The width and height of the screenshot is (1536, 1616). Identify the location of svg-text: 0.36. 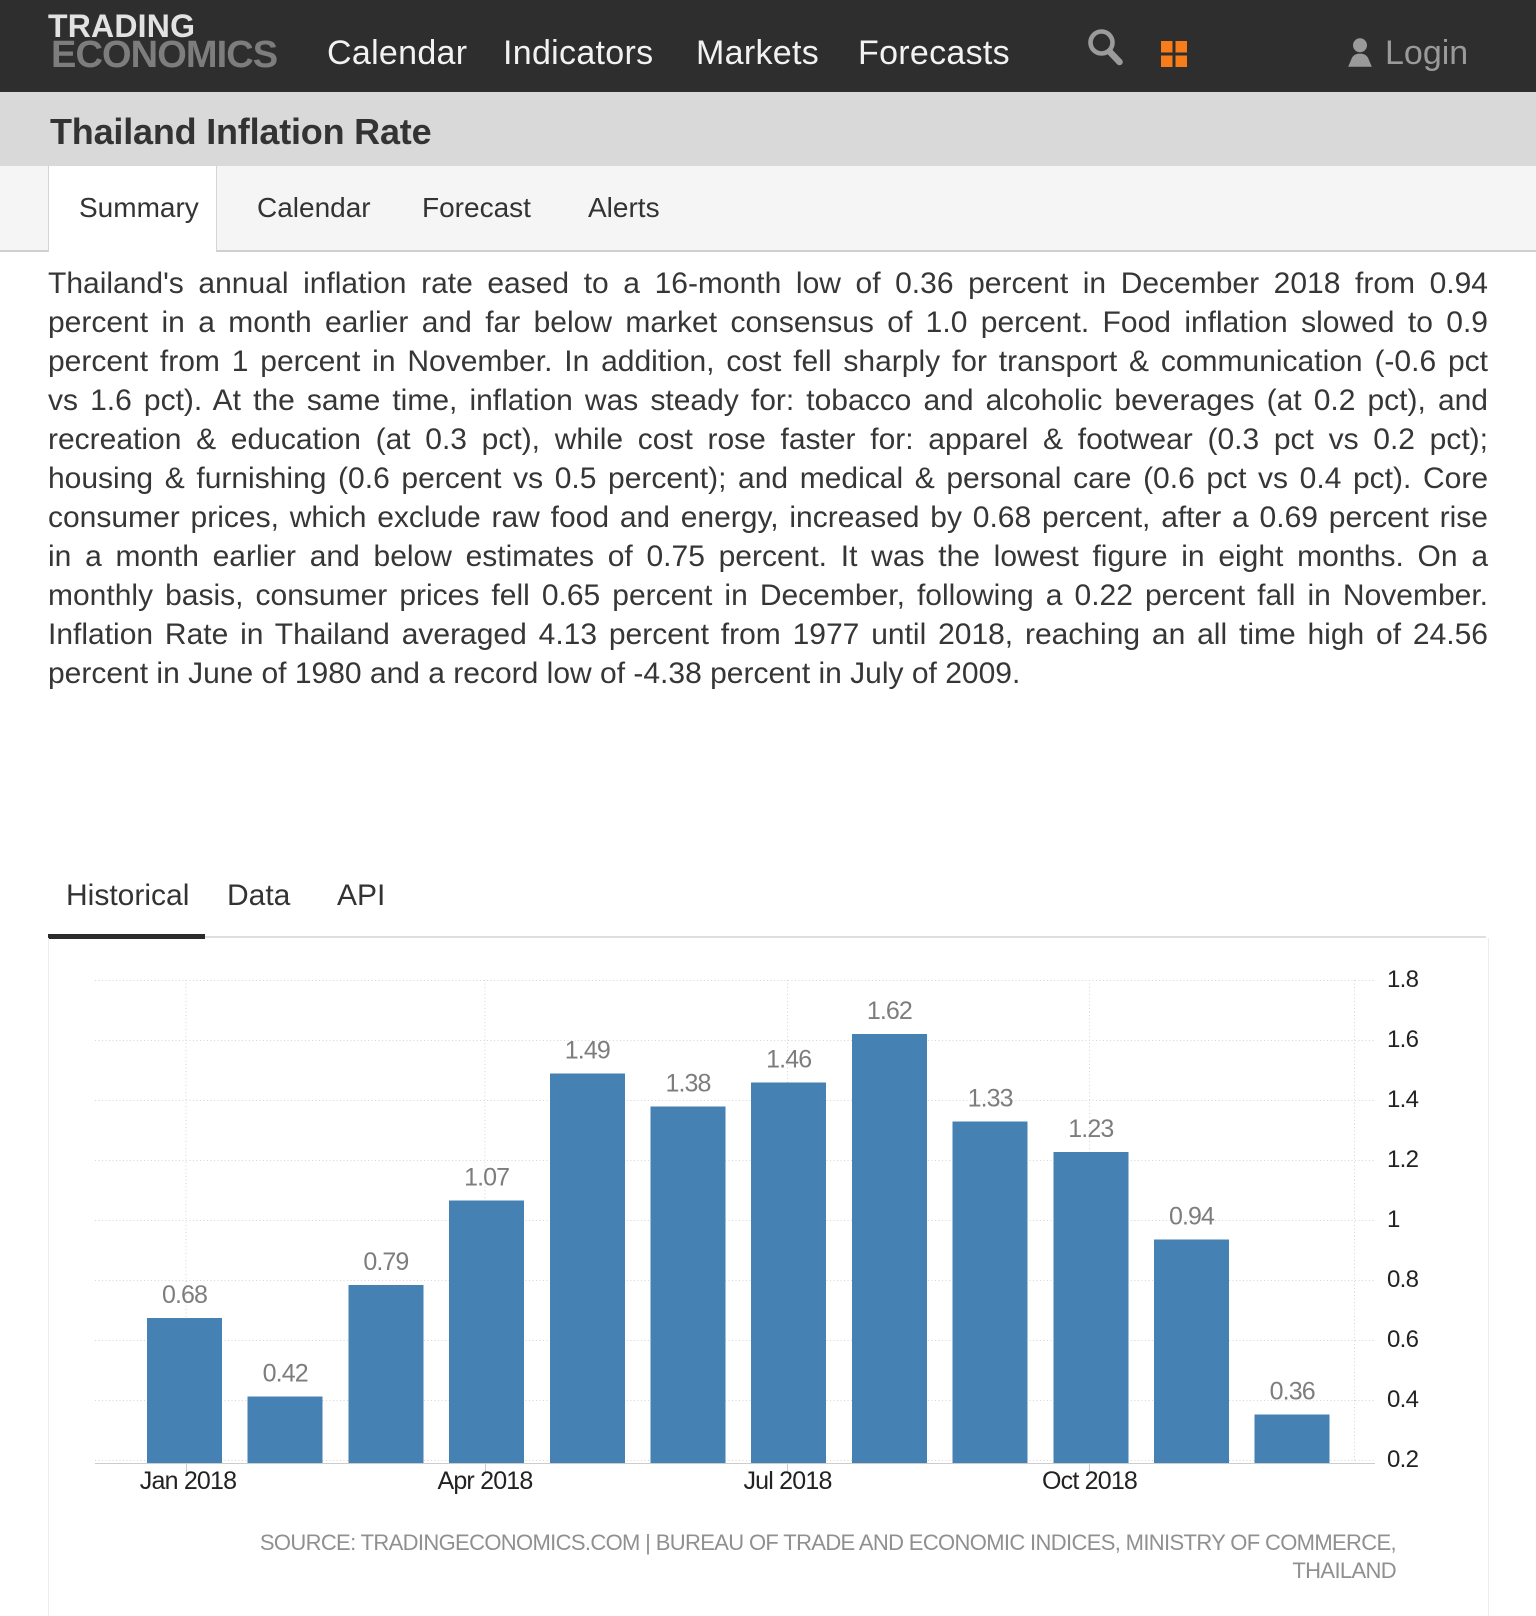
(1292, 1392).